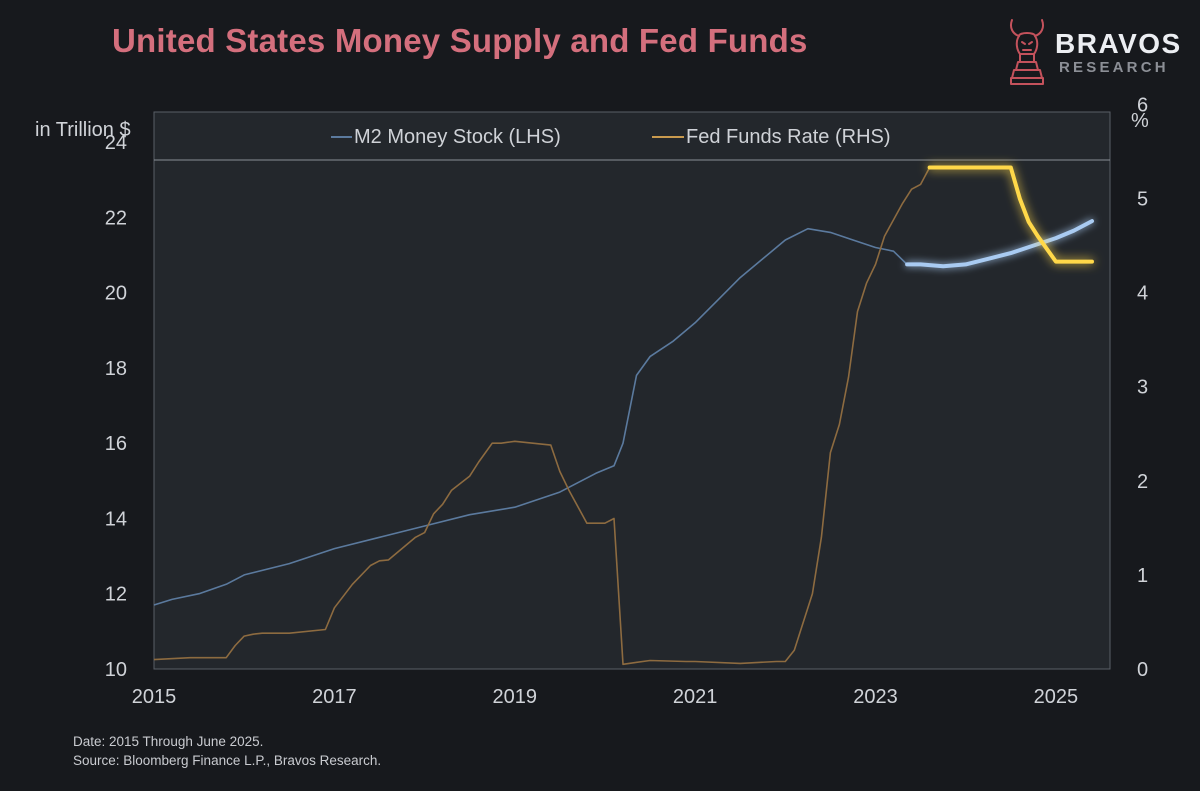 This screenshot has height=791, width=1200. Describe the element at coordinates (116, 369) in the screenshot. I see `left-tick-label: 18` at that location.